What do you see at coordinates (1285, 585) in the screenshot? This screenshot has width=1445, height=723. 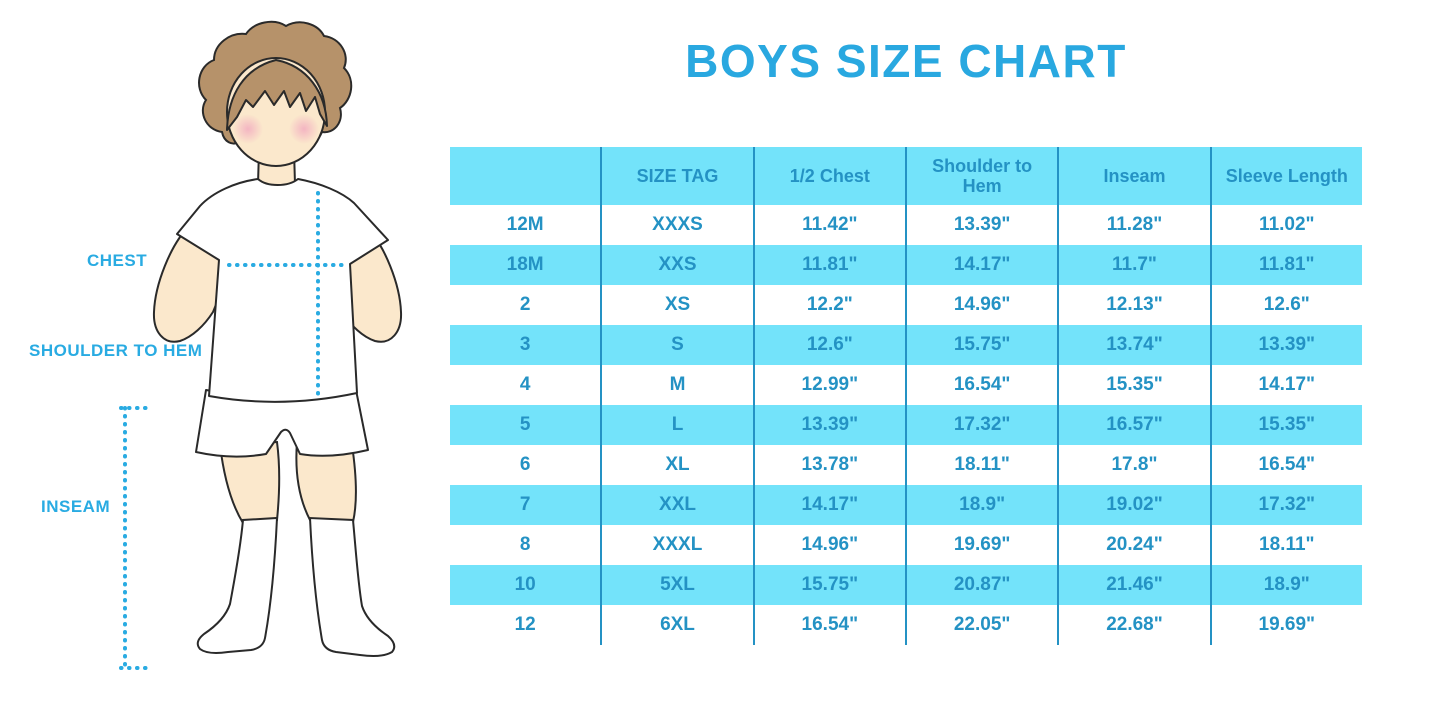 I see `cell-sleeve-length: 18.9"` at bounding box center [1285, 585].